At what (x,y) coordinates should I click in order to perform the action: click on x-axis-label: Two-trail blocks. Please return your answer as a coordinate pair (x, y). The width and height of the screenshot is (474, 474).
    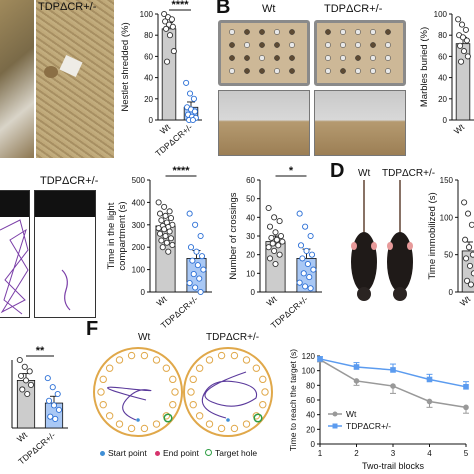
    Looking at the image, I should click on (393, 466).